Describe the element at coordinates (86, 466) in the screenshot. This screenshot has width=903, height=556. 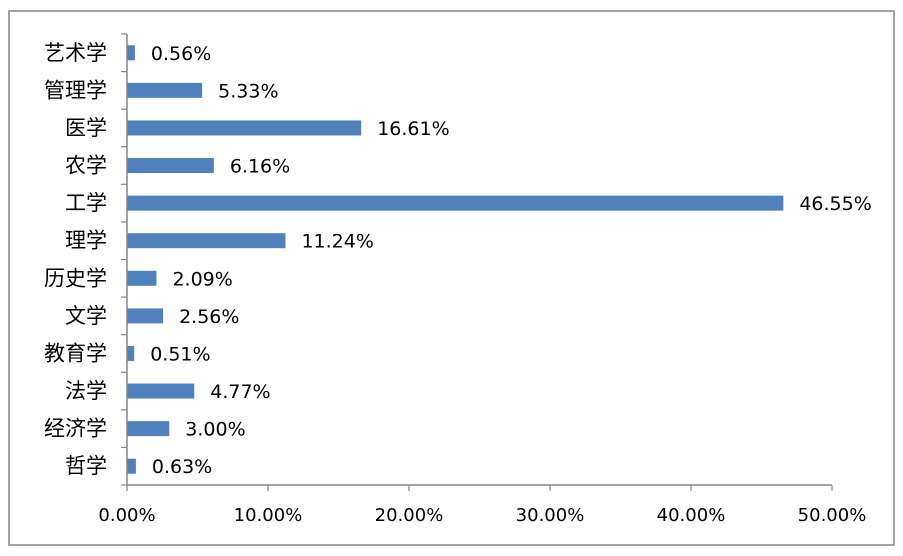
I see `category-label: 哲学` at that location.